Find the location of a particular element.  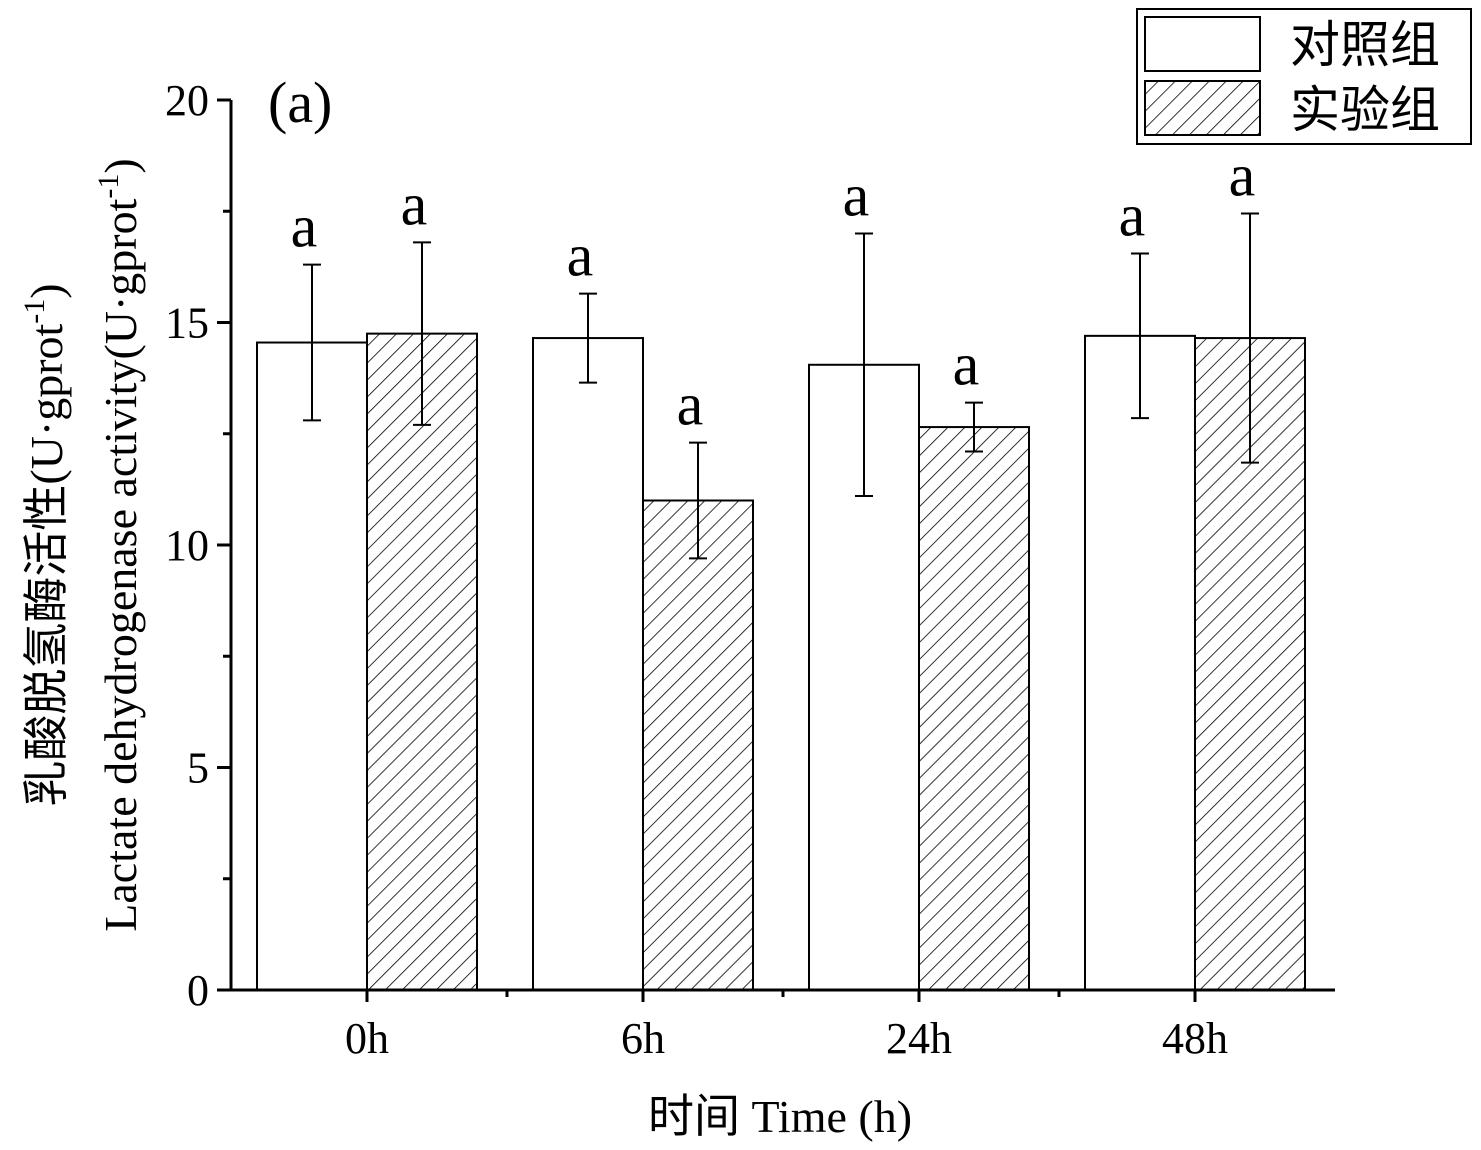

legend-swatch-control is located at coordinates (1202, 44).